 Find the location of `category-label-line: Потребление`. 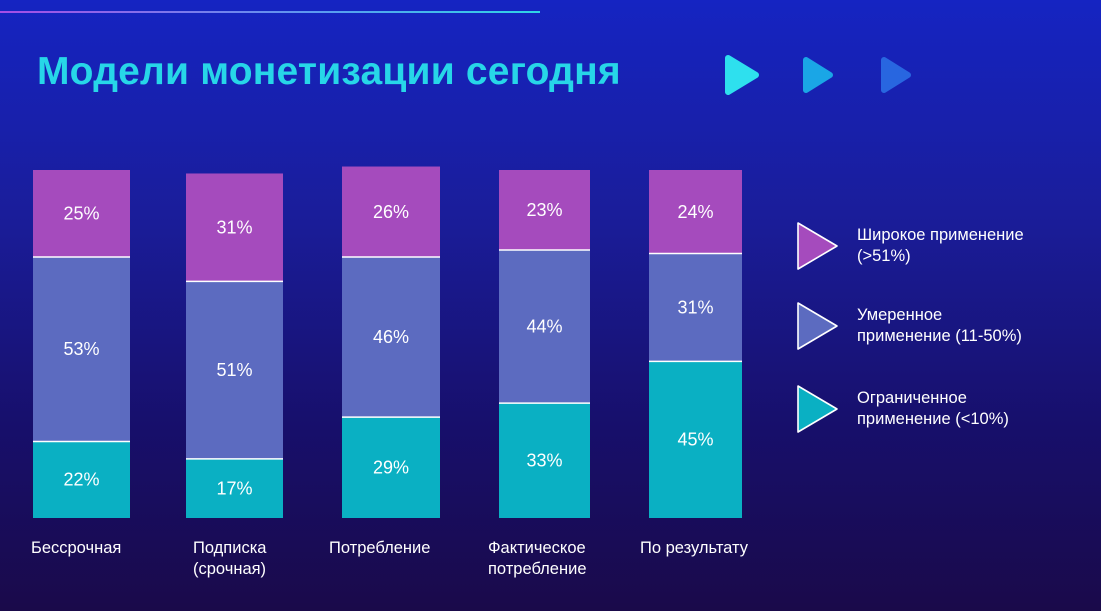

category-label-line: Потребление is located at coordinates (379, 548).